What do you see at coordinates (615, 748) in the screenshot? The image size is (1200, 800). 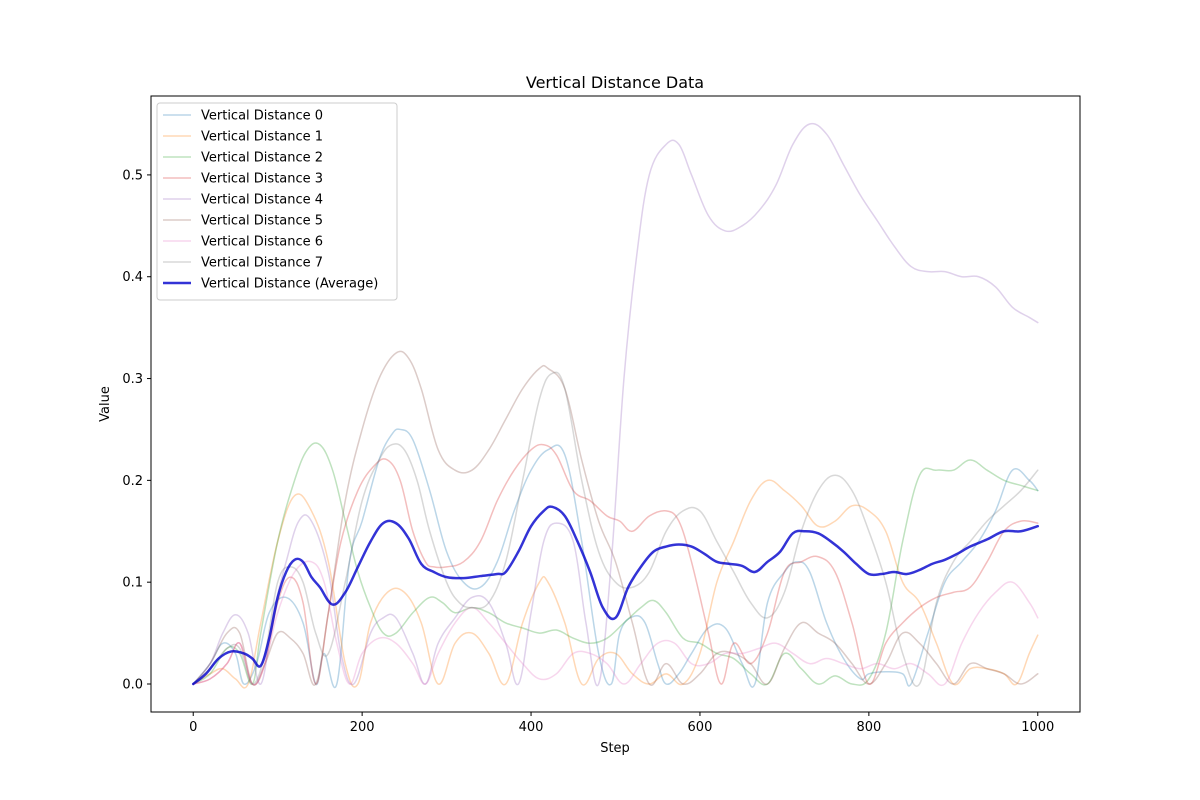 I see `x-axis-label: Step` at bounding box center [615, 748].